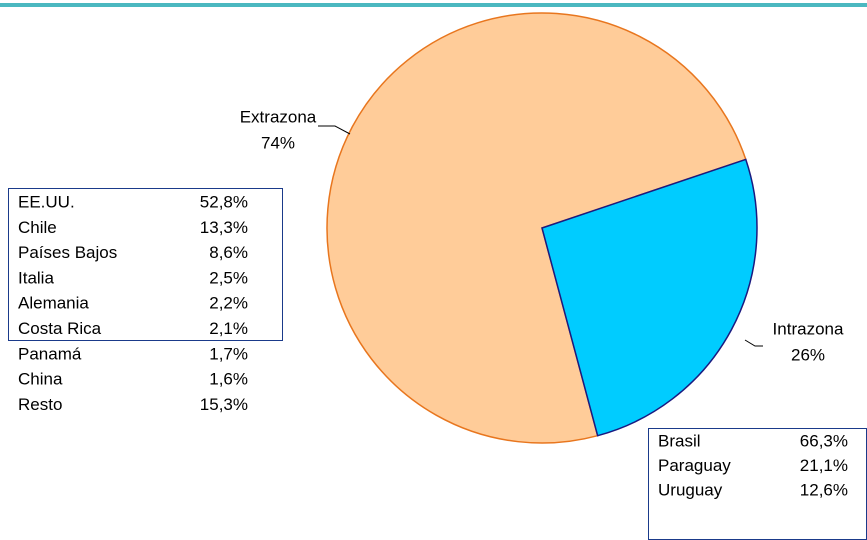 The image size is (867, 540). I want to click on table-value: 2,1%, so click(228, 328).